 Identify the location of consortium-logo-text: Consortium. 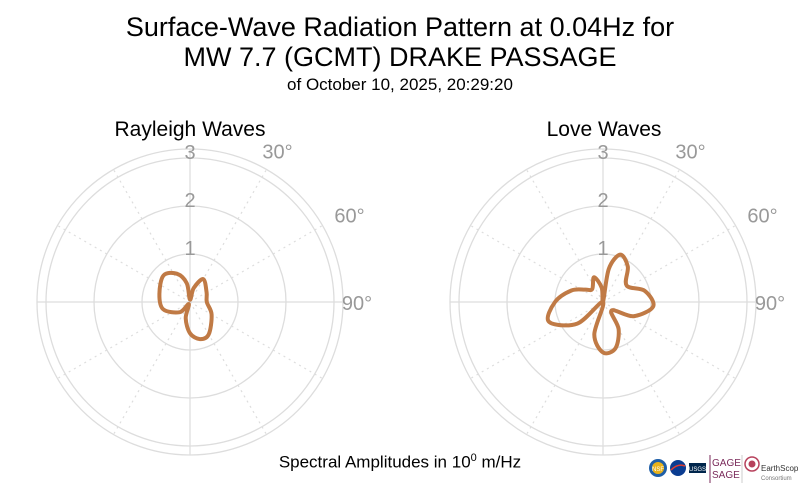
(776, 479).